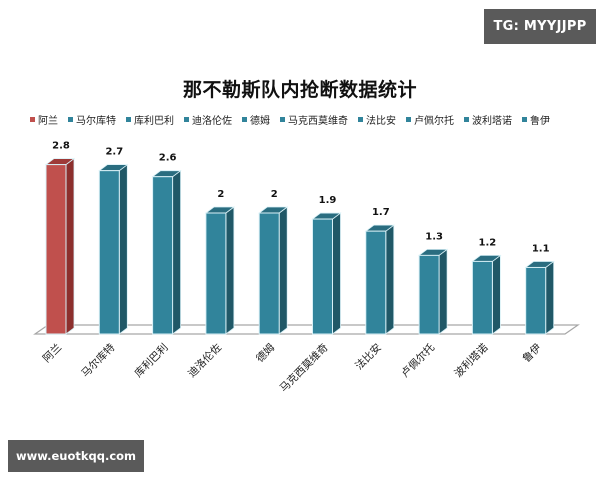  What do you see at coordinates (540, 121) in the screenshot?
I see `legend-label: 鲁伊` at bounding box center [540, 121].